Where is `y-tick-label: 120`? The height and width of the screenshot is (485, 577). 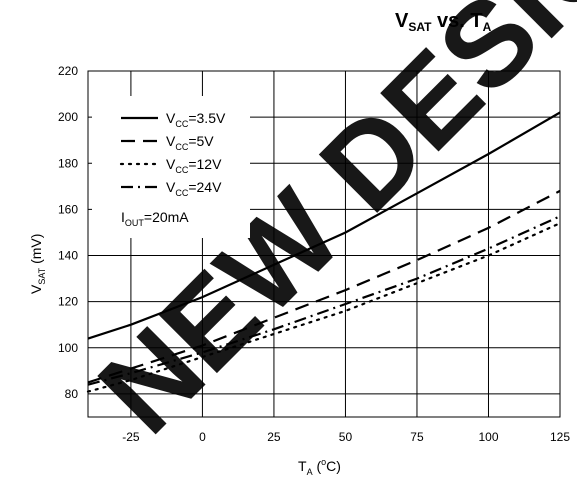
y-tick-label: 120 is located at coordinates (68, 302).